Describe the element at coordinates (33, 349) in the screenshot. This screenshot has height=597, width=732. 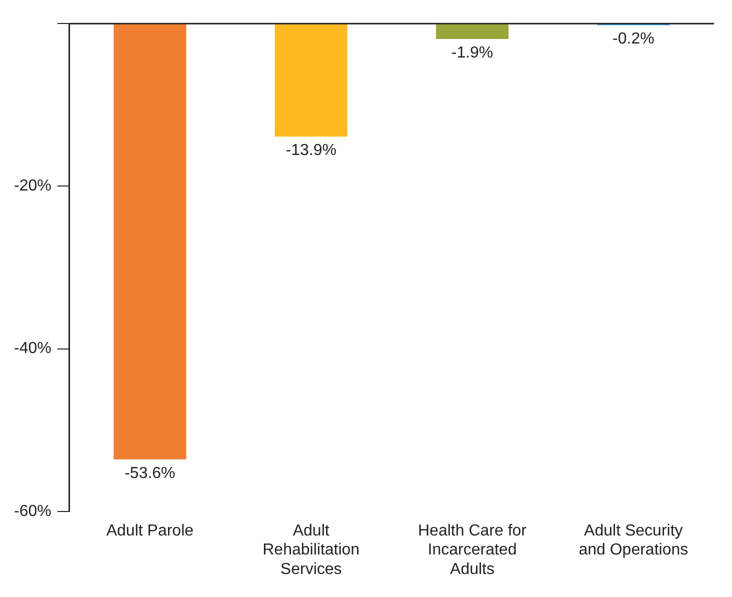
I see `y-tick-label: -40%` at that location.